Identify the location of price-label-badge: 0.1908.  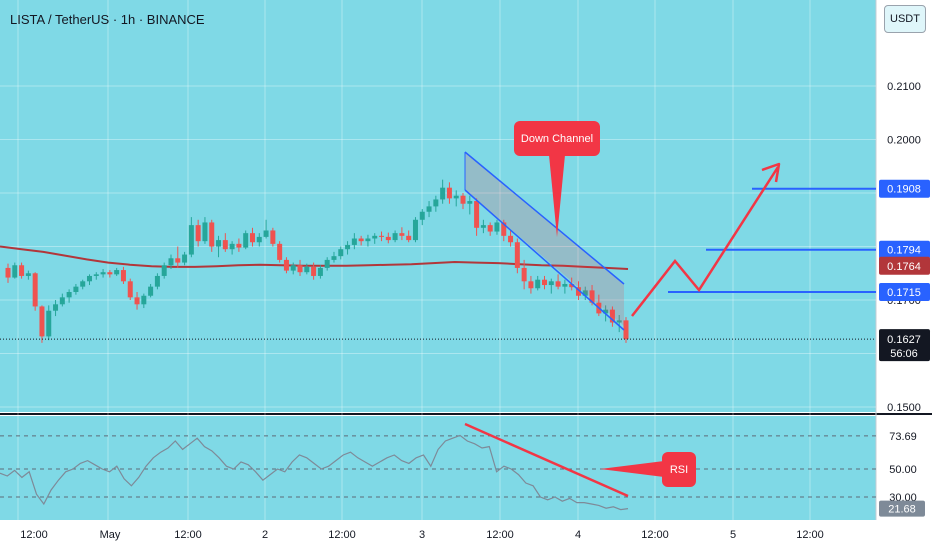
(904, 188).